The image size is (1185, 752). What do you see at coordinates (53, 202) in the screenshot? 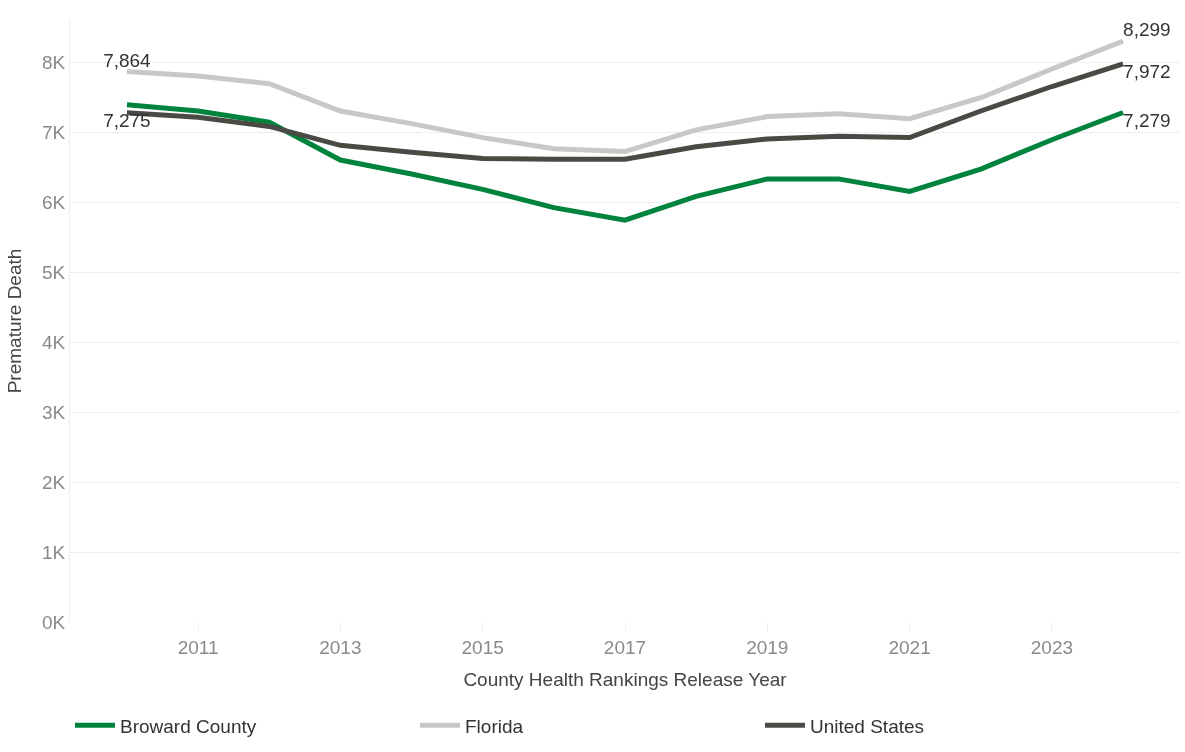
I see `y-tick-label: 6K` at bounding box center [53, 202].